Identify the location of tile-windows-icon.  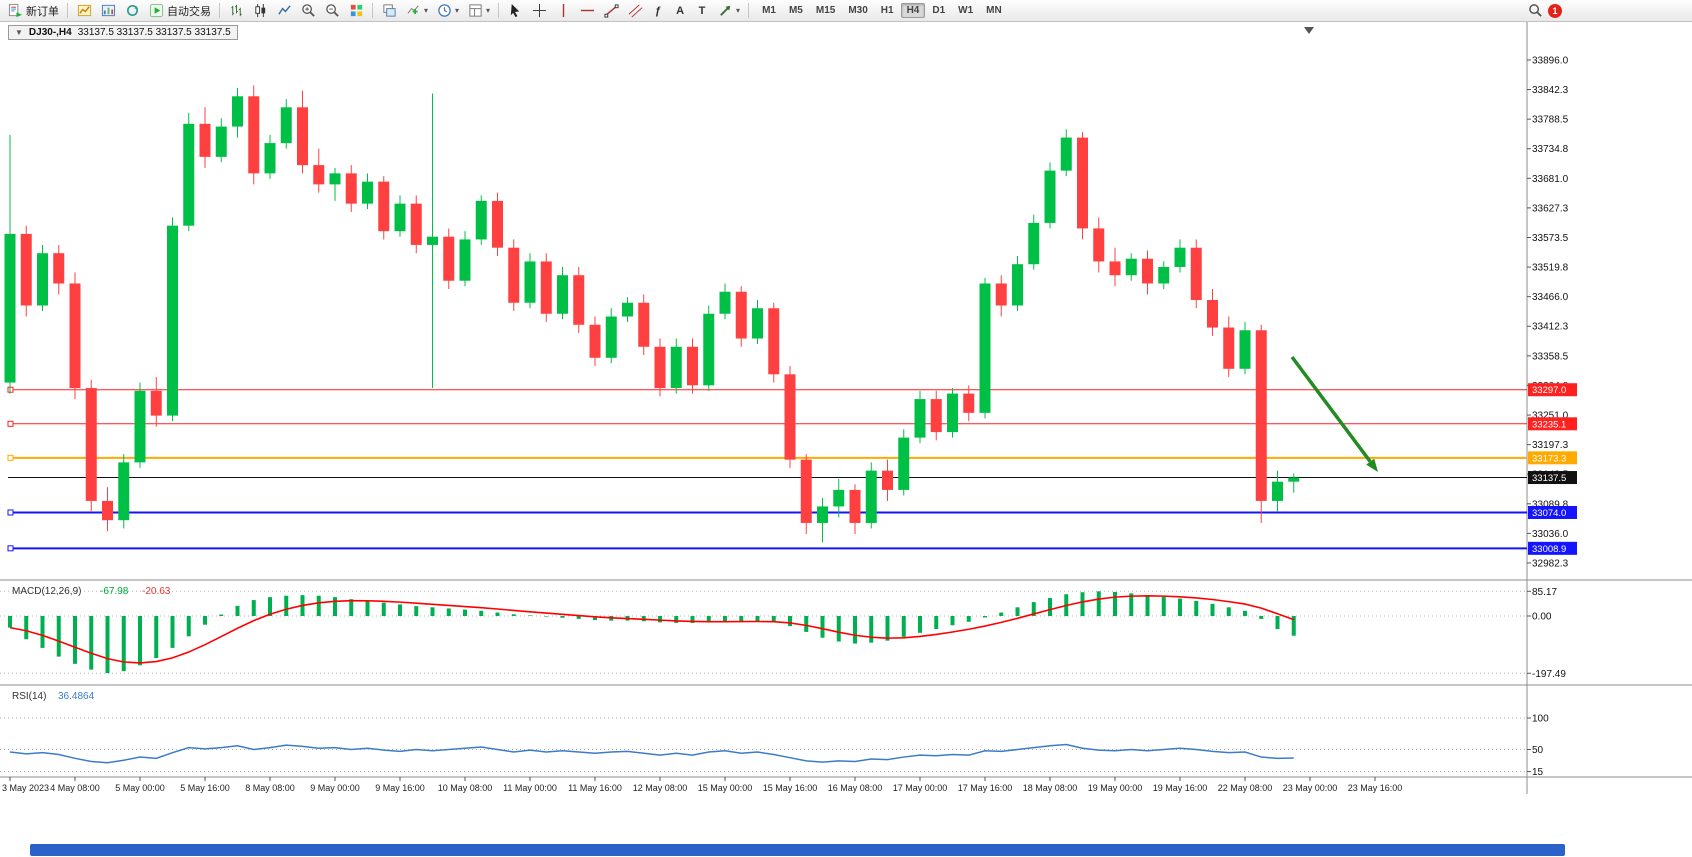
(356, 11).